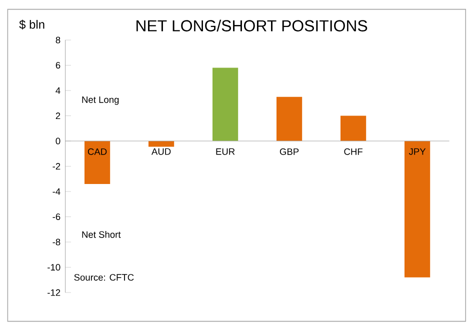 Image resolution: width=471 pixels, height=329 pixels. What do you see at coordinates (58, 40) in the screenshot?
I see `y-tick-label: 8` at bounding box center [58, 40].